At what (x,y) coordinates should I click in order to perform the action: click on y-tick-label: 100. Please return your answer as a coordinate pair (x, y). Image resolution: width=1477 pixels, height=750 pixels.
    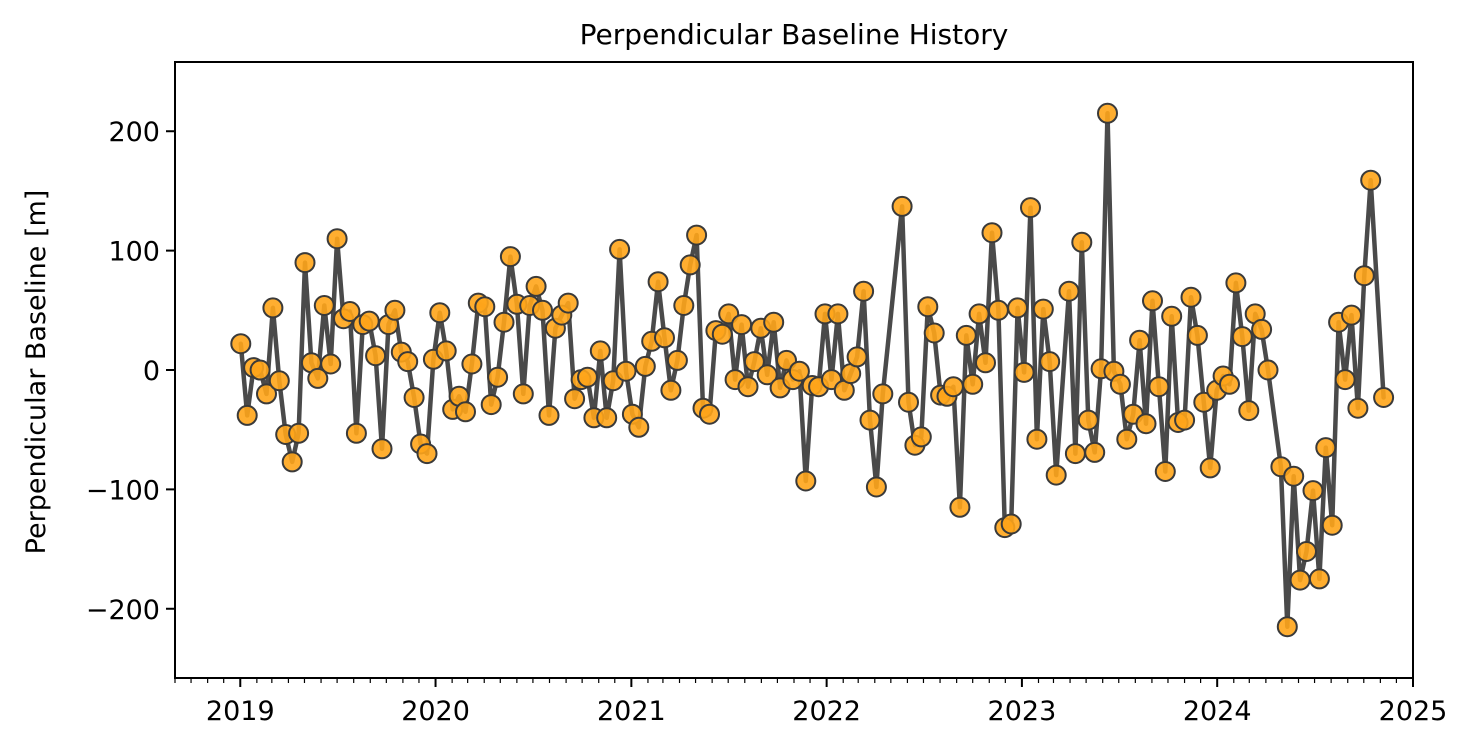
    Looking at the image, I should click on (134, 252).